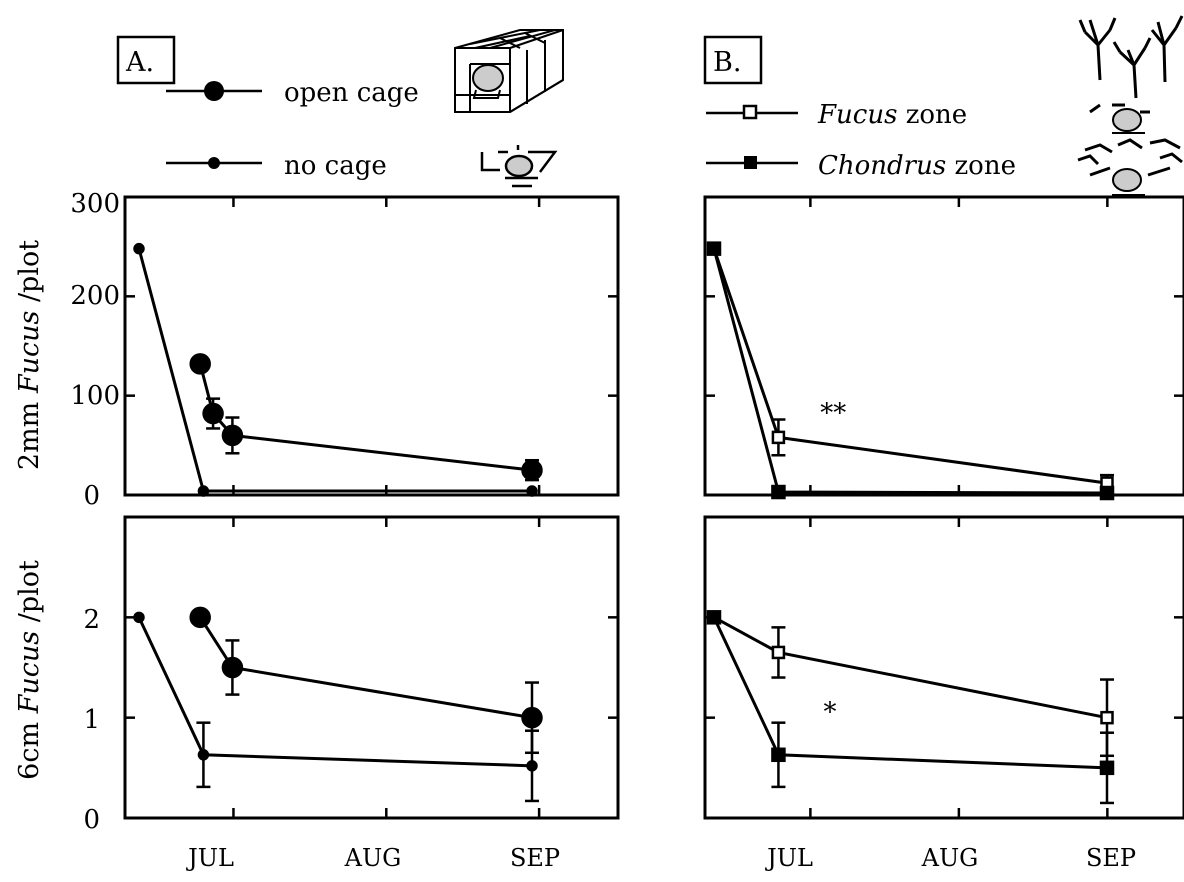 The height and width of the screenshot is (882, 1184). Describe the element at coordinates (752, 162) in the screenshot. I see `legend-chondrus-zone-marker` at that location.